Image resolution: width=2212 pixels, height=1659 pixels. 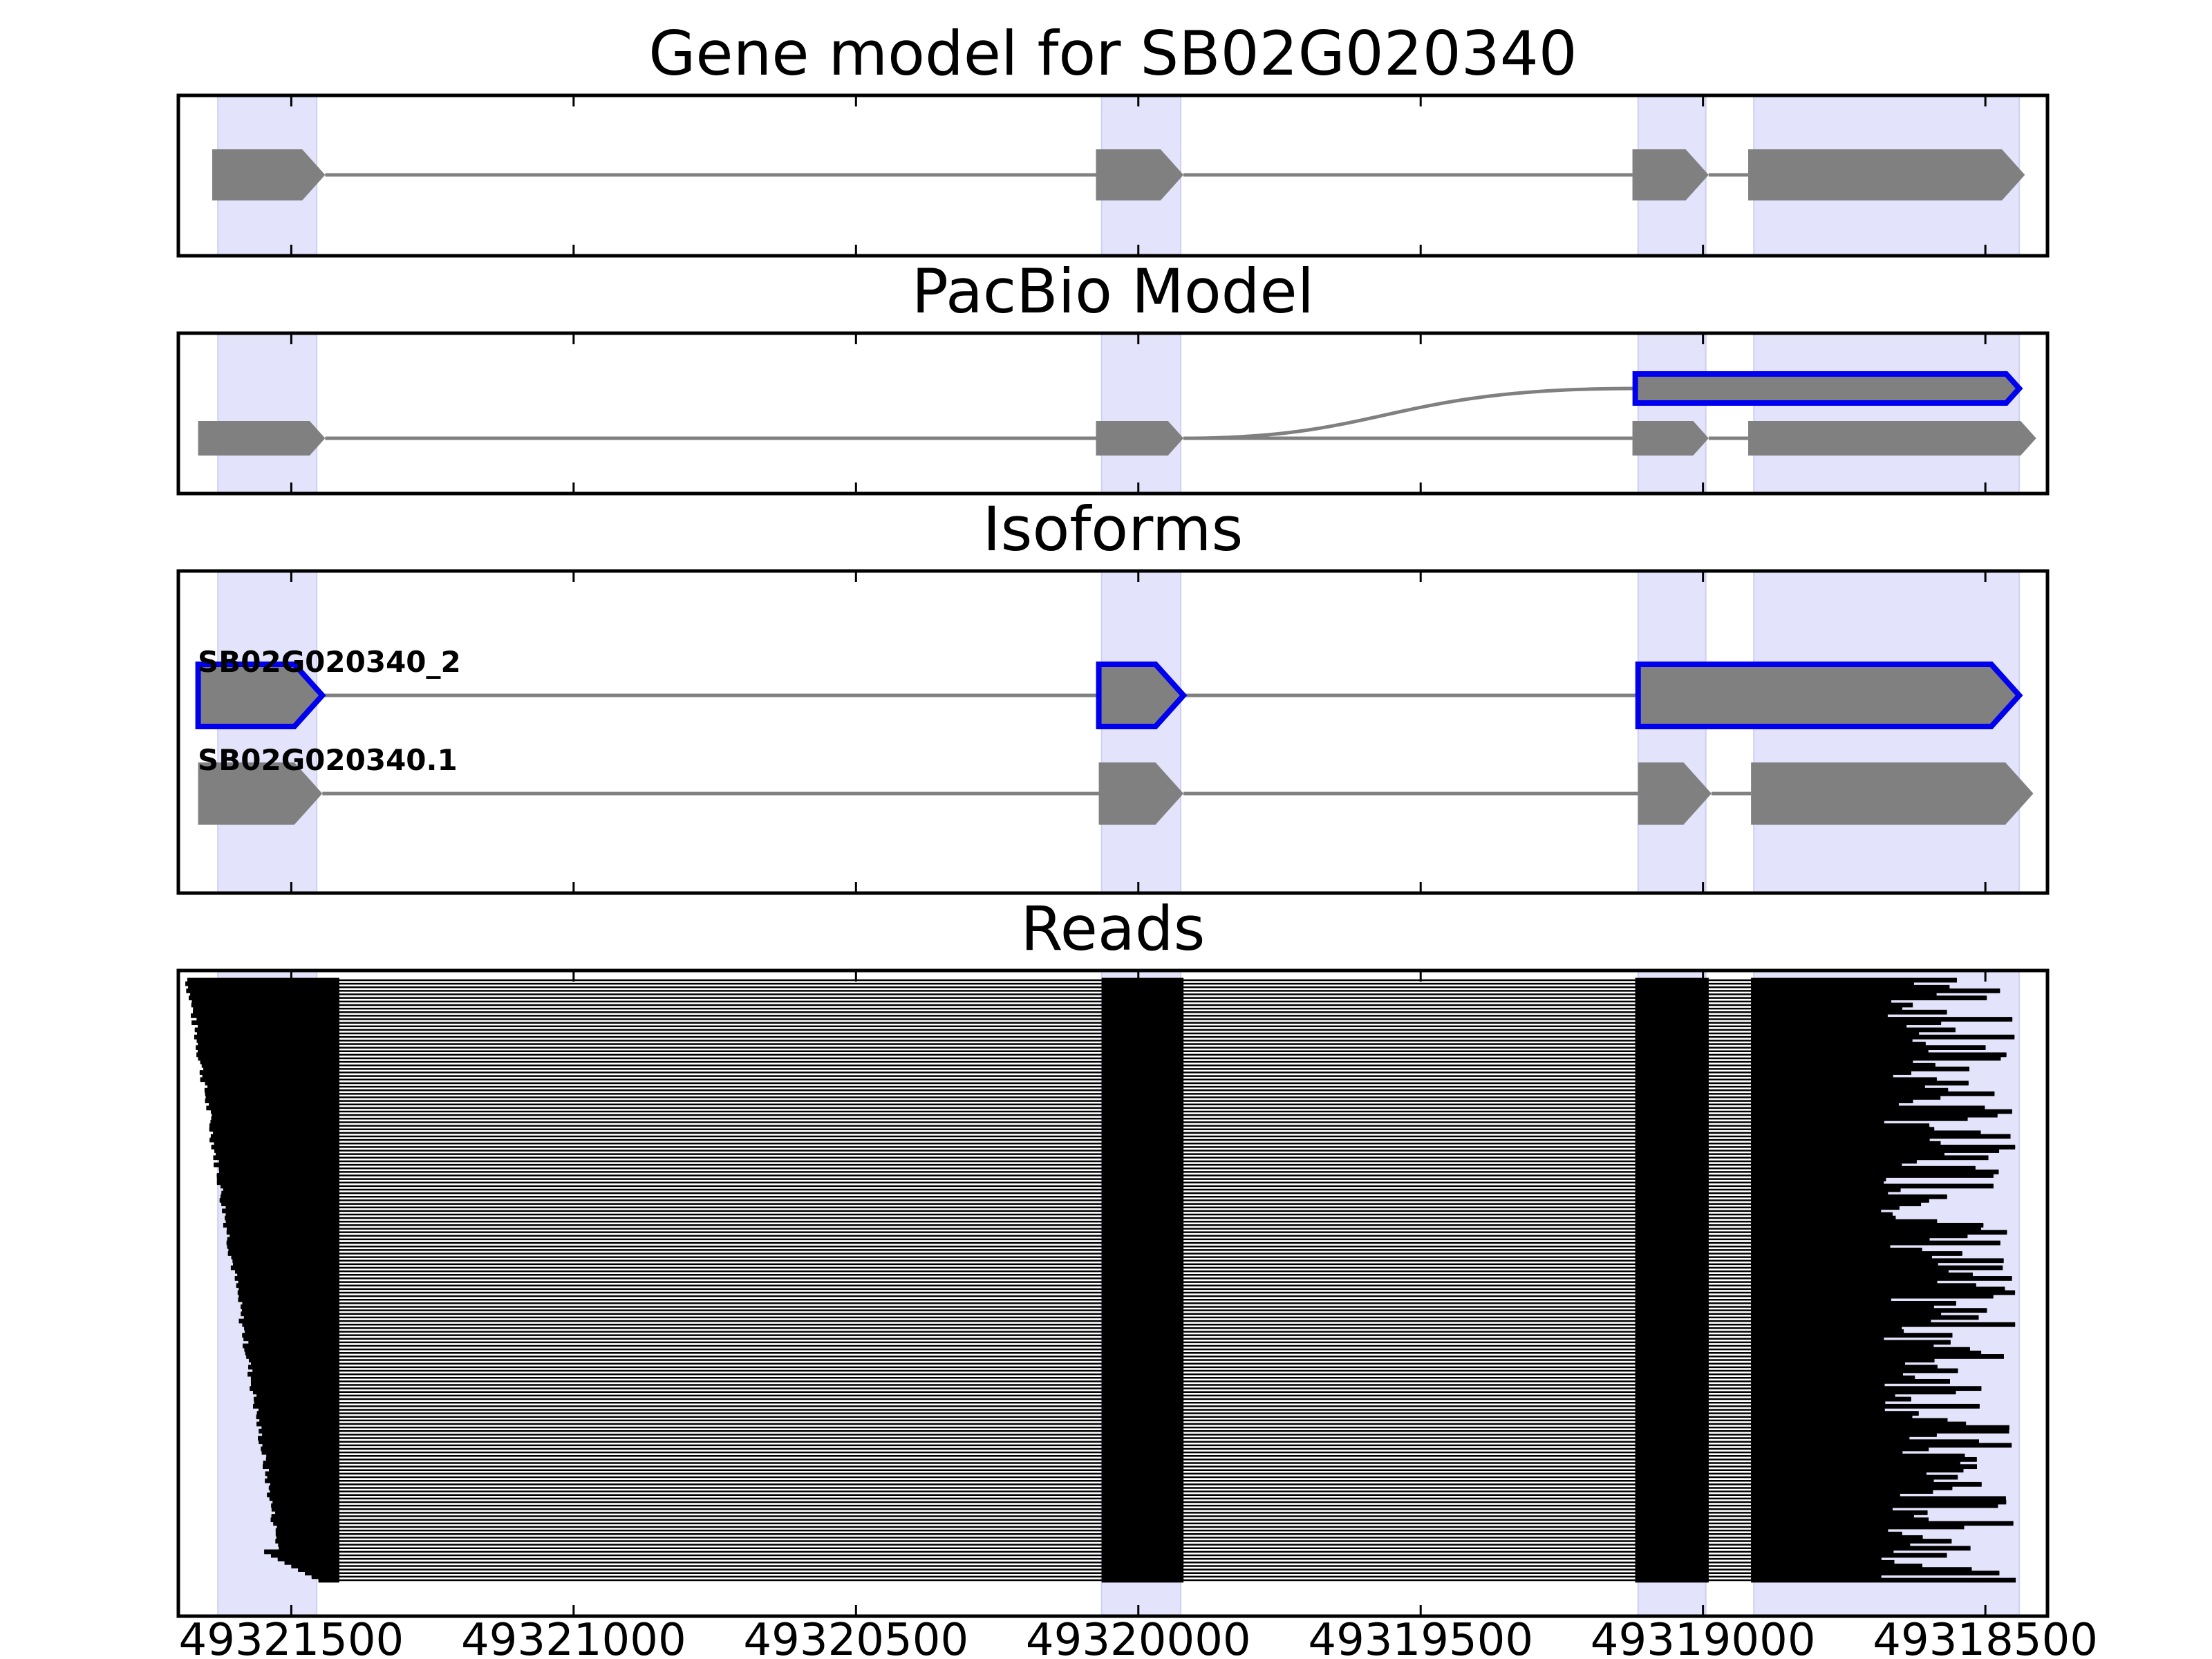 I want to click on x-tick-label: 49320000, so click(x=1138, y=1637).